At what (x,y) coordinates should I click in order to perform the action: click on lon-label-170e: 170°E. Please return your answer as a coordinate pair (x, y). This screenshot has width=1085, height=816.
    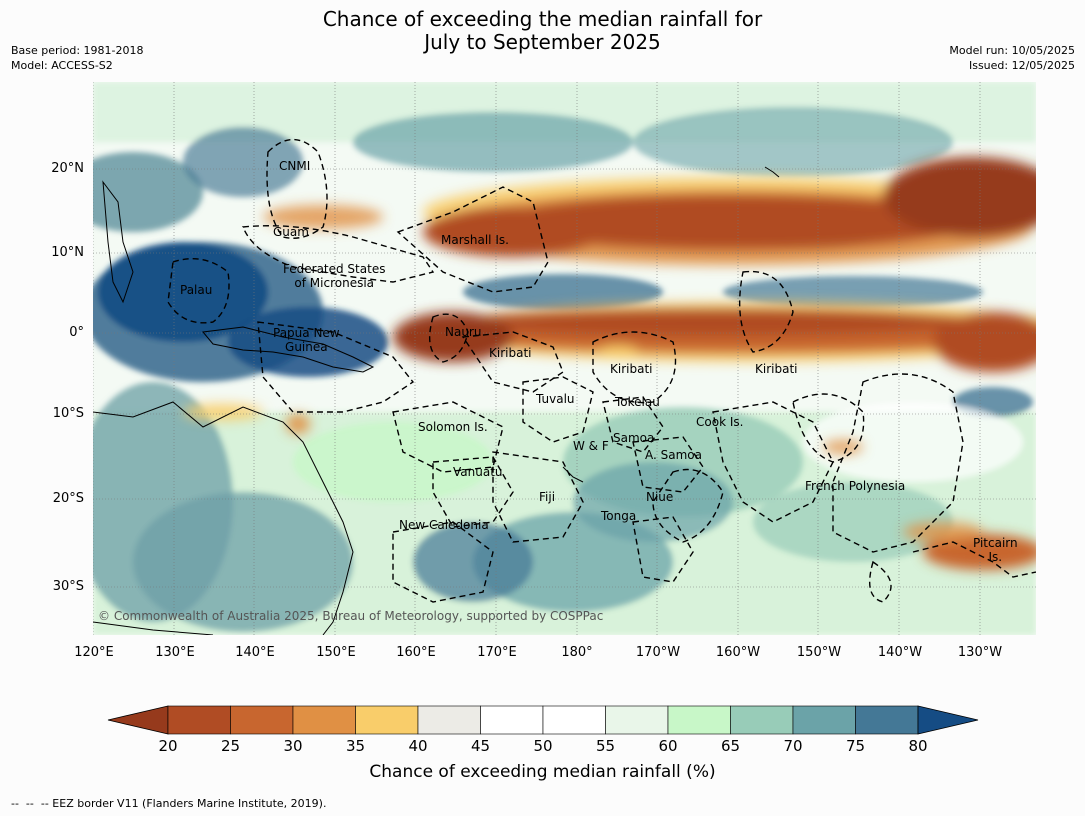
    Looking at the image, I should click on (497, 652).